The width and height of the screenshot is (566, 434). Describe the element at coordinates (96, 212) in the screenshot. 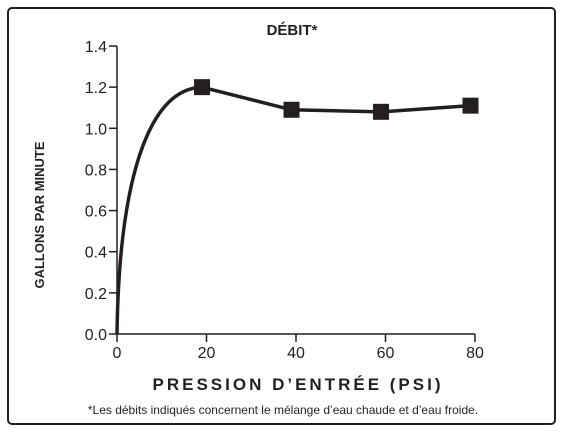

I see `y-tick-label: 0.6` at that location.